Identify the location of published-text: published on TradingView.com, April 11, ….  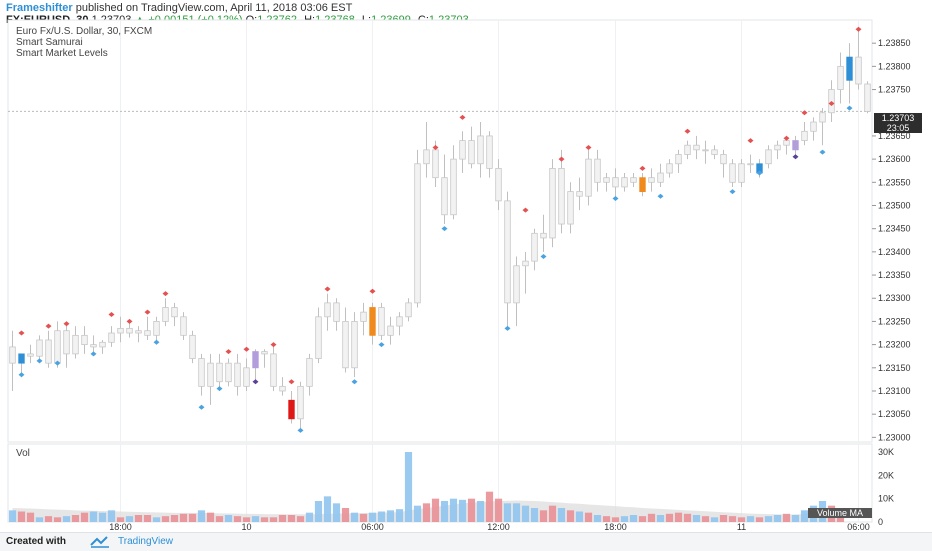
(214, 8).